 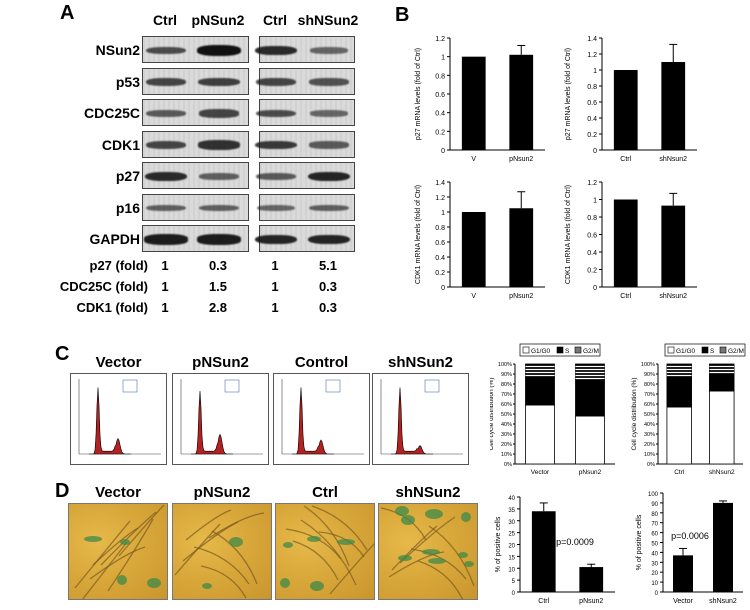 I want to click on p-value-annotation: p=0.0009, so click(x=575, y=542).